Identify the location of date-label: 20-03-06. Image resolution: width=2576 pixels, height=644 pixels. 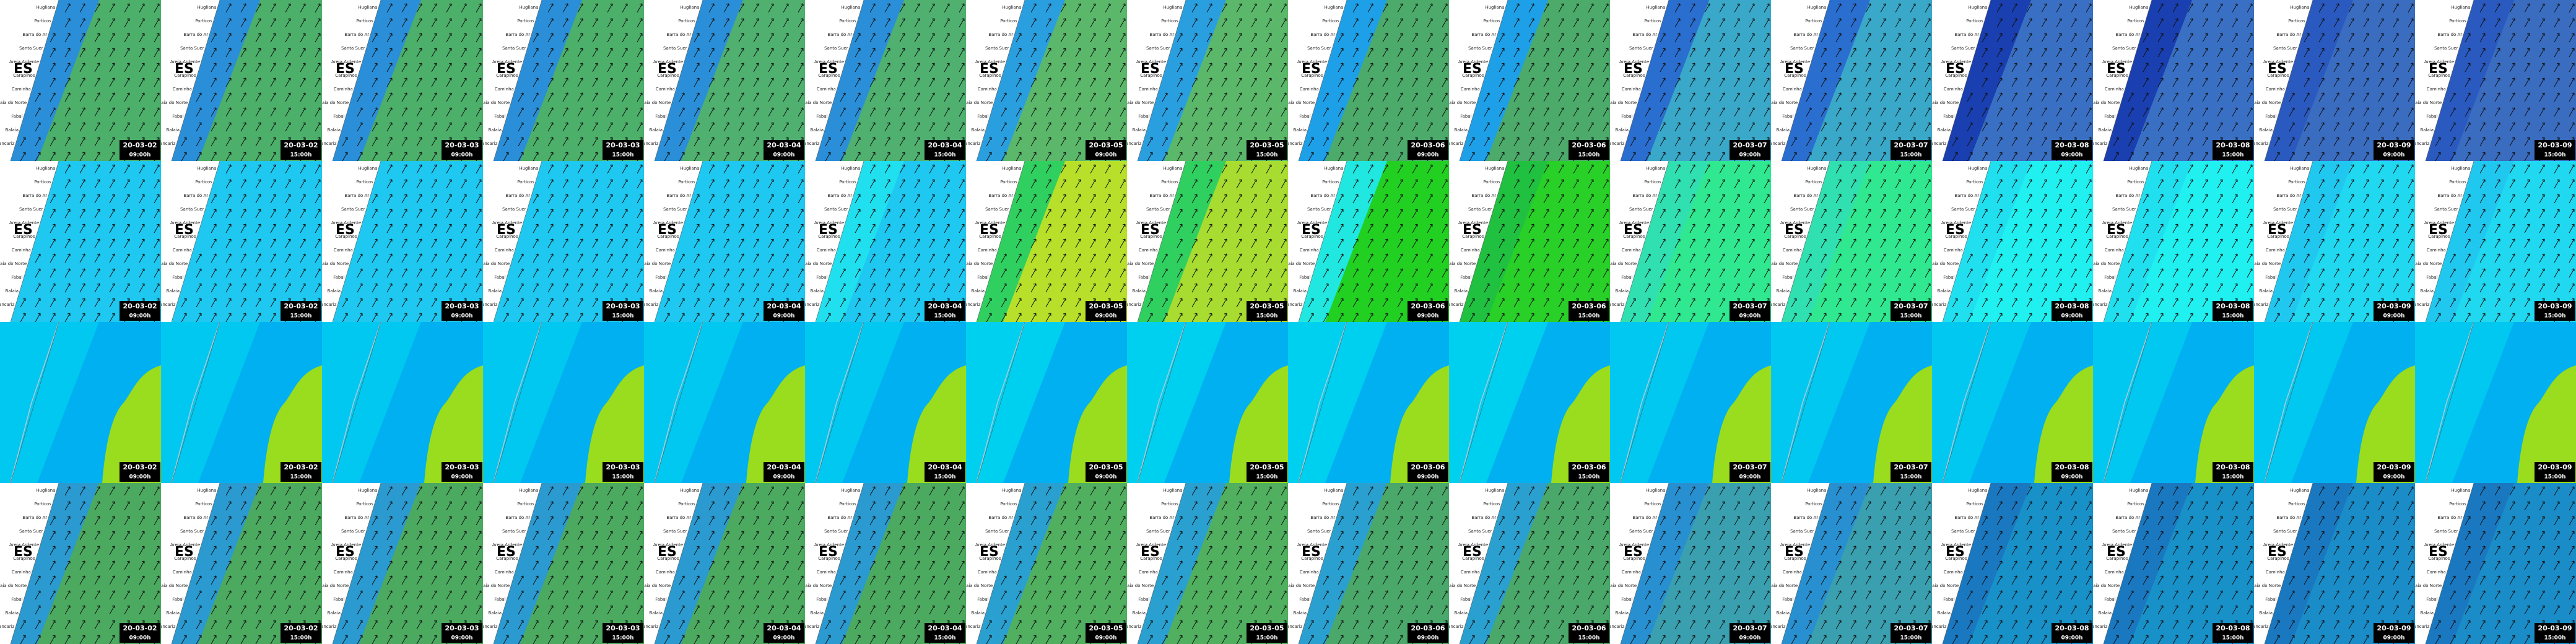
(1589, 306).